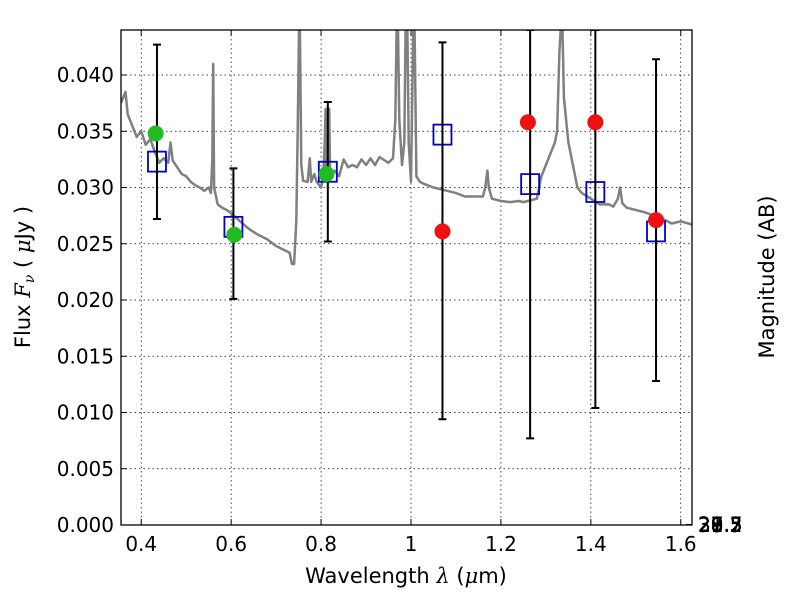  What do you see at coordinates (442, 576) in the screenshot?
I see `x-axis-symbol: λ` at bounding box center [442, 576].